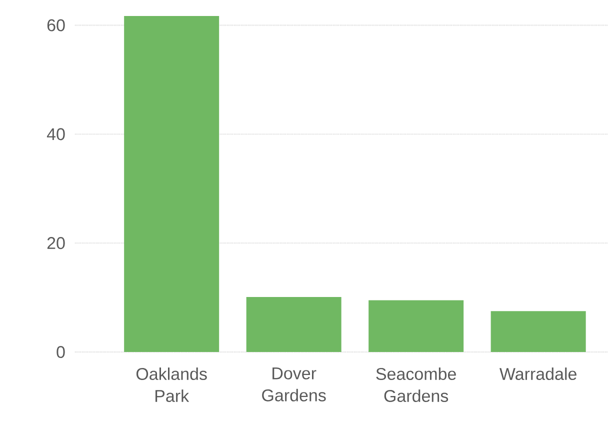 The image size is (608, 430). Describe the element at coordinates (171, 385) in the screenshot. I see `x-tick-label: Oaklands Park` at that location.